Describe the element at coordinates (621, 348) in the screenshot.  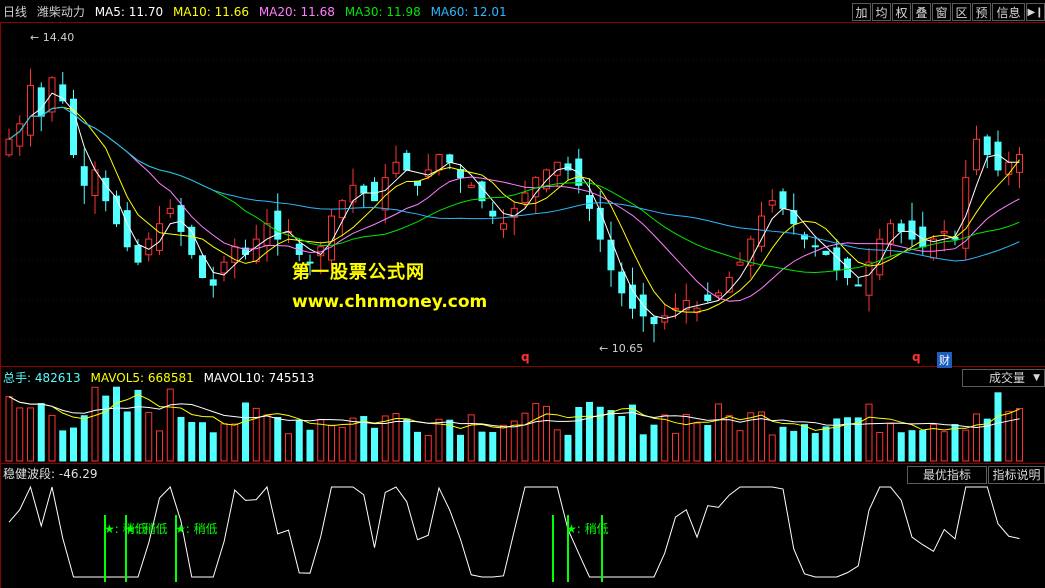
I see `low-price-label: ← 10.65` at that location.